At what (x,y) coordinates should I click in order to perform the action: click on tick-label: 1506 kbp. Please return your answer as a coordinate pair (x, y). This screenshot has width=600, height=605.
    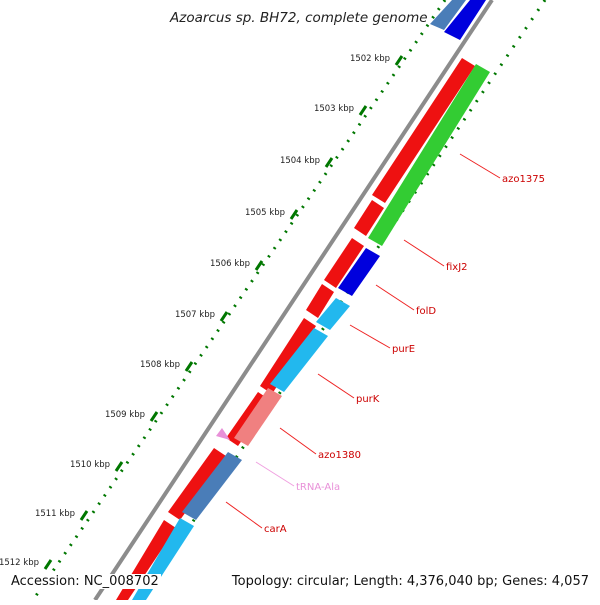
    Looking at the image, I should click on (230, 264).